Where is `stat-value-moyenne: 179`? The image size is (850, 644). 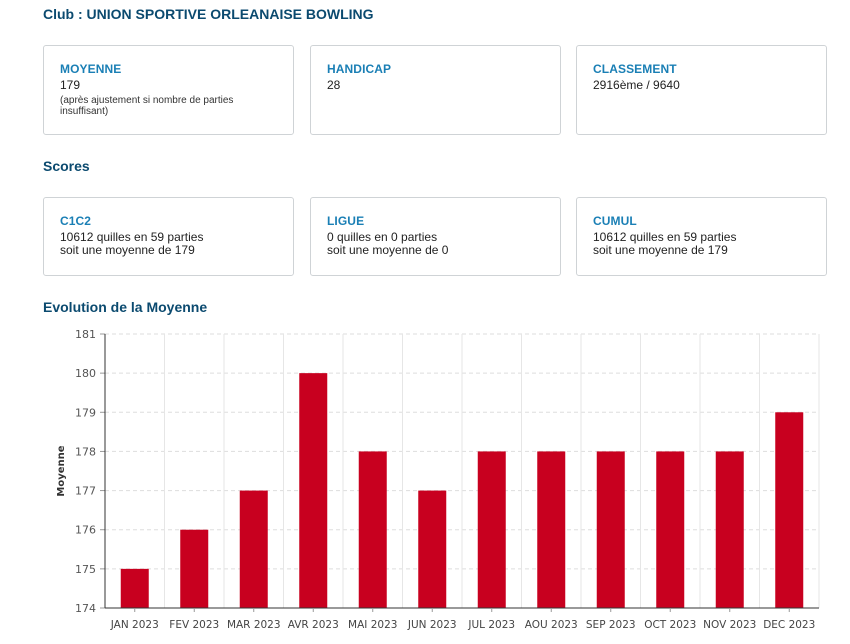 stat-value-moyenne: 179 is located at coordinates (70, 85).